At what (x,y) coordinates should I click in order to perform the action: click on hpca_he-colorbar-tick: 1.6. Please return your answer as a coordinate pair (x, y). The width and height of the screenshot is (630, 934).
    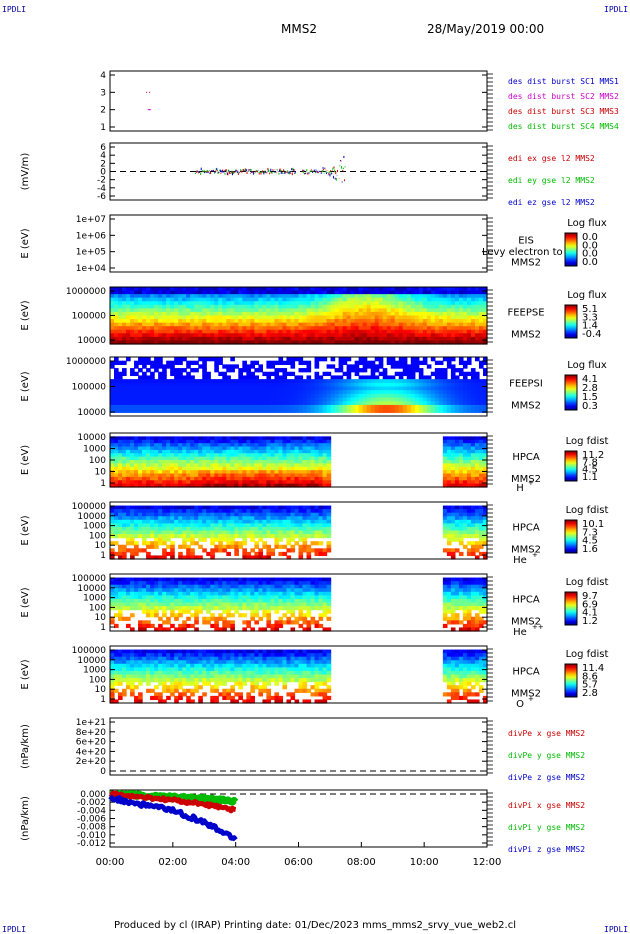
    Looking at the image, I should click on (590, 549).